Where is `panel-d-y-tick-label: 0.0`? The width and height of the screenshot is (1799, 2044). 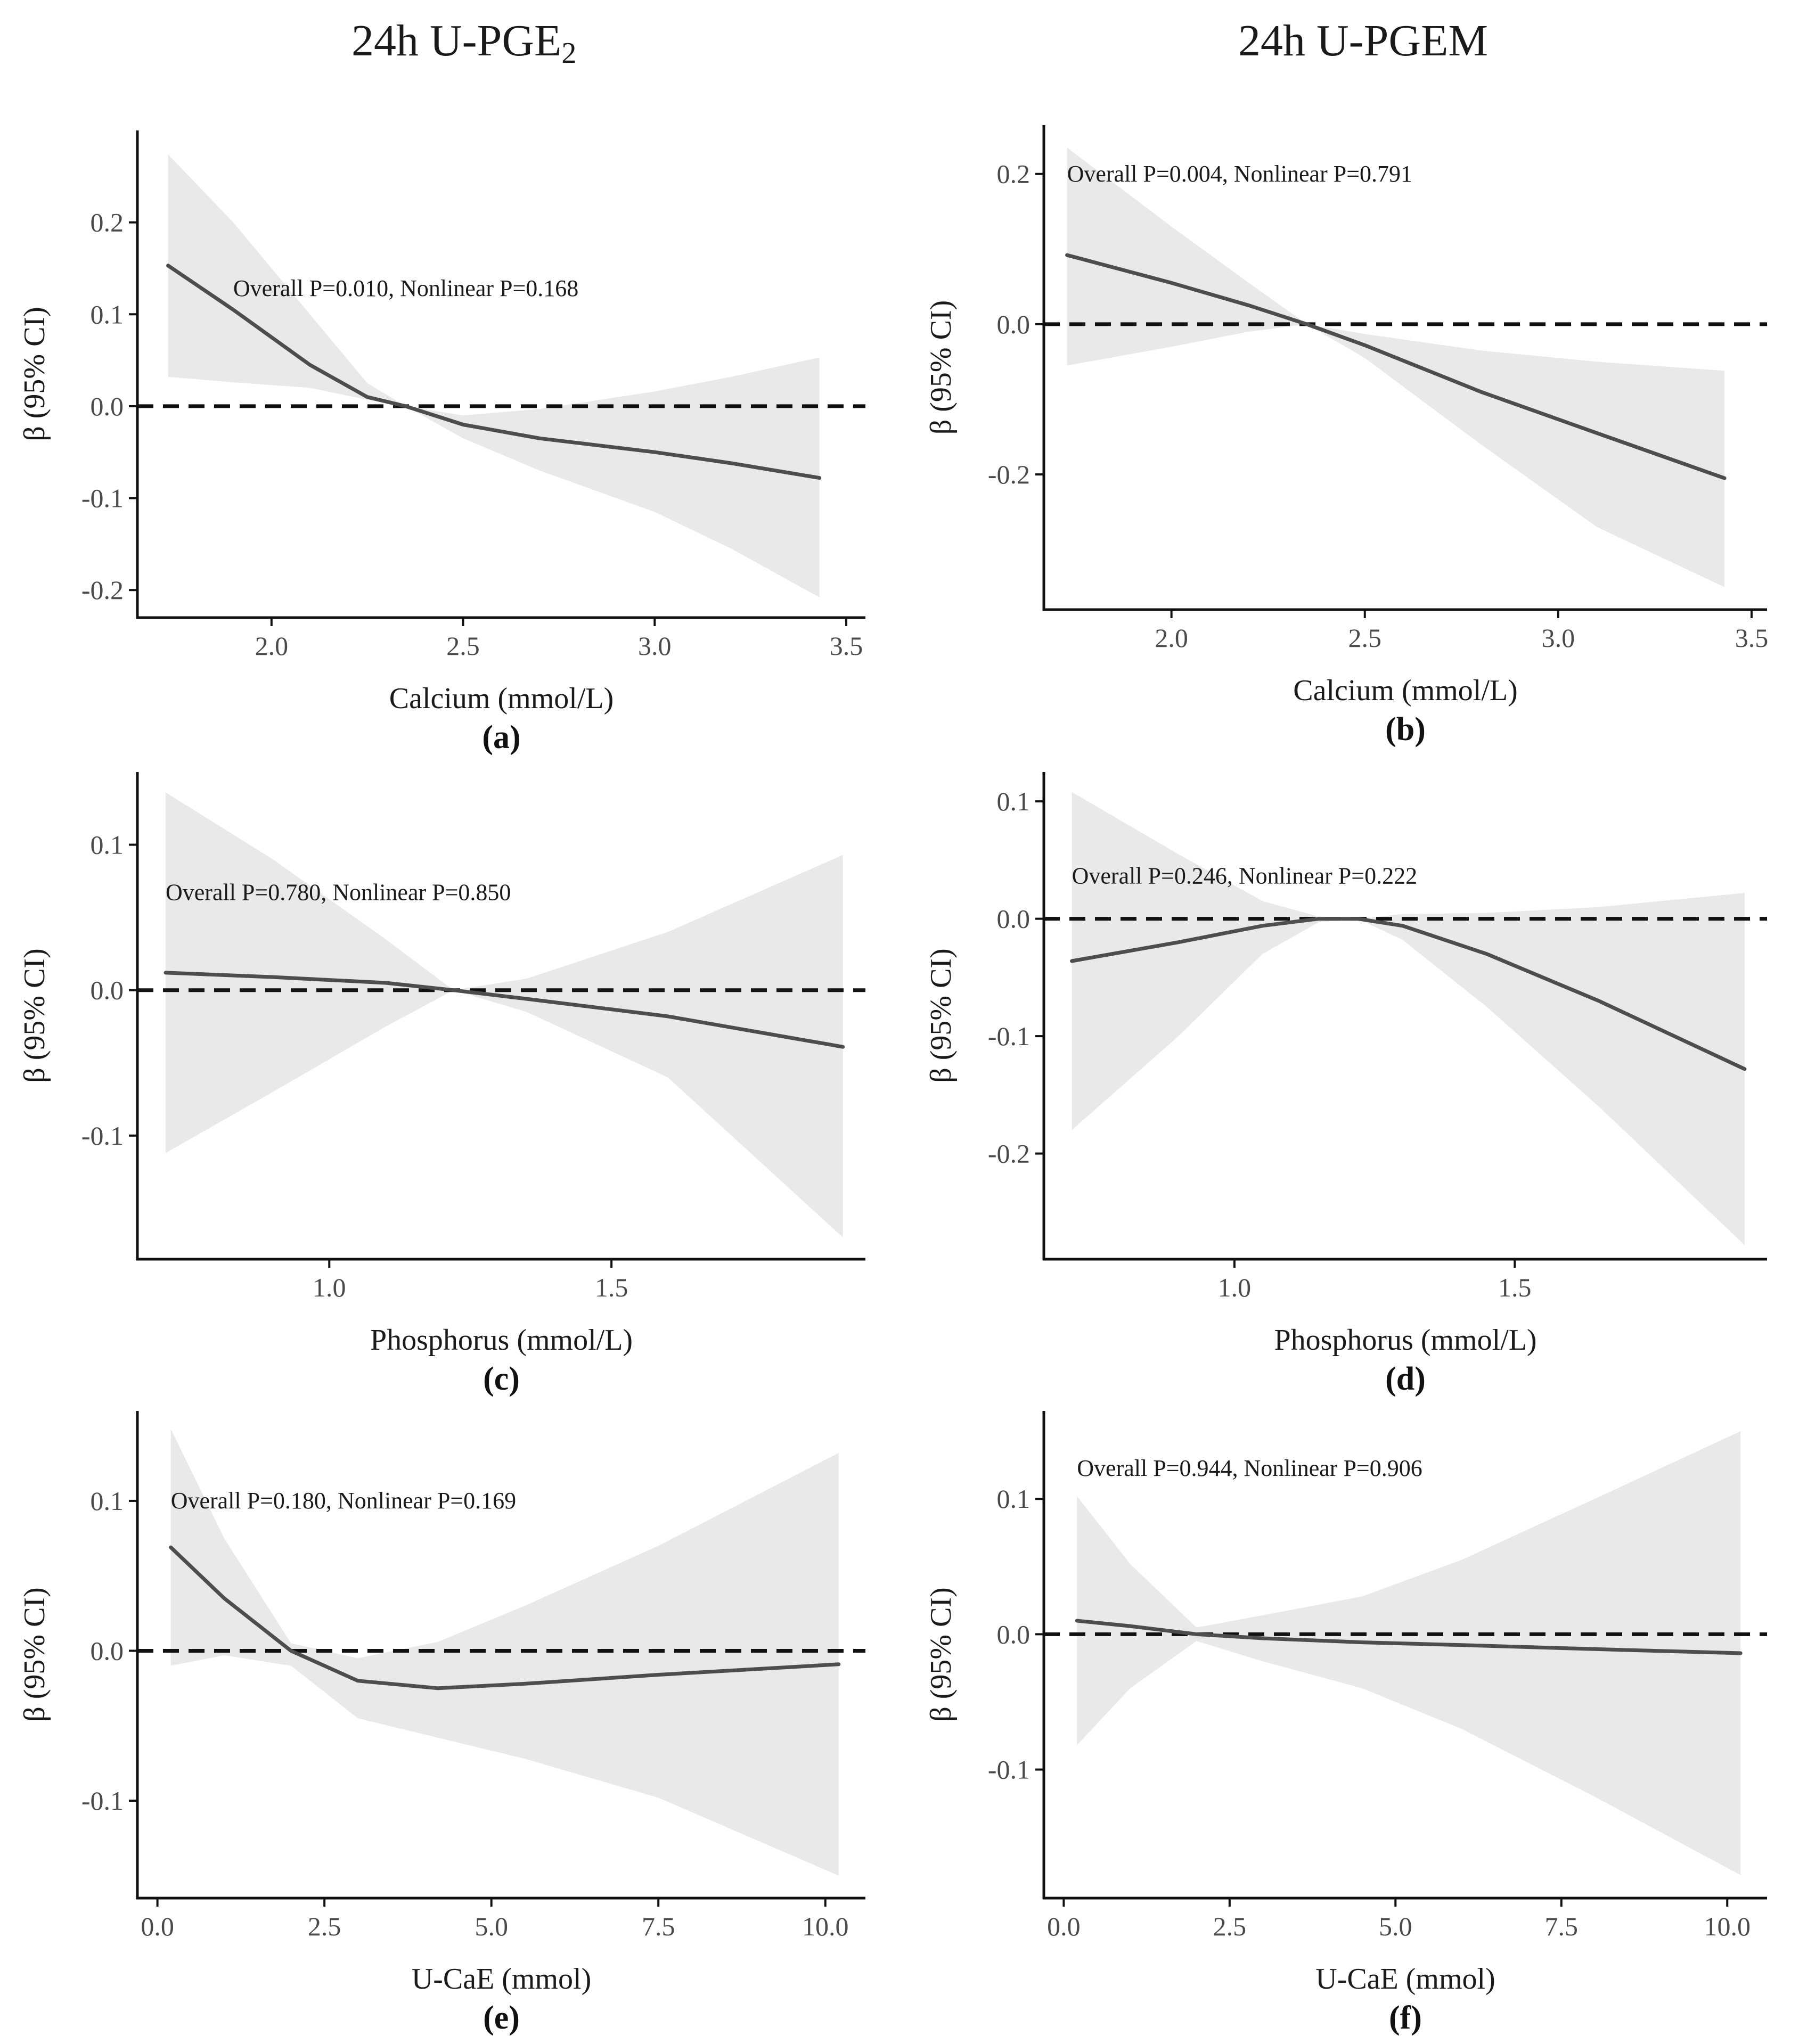 panel-d-y-tick-label: 0.0 is located at coordinates (1014, 919).